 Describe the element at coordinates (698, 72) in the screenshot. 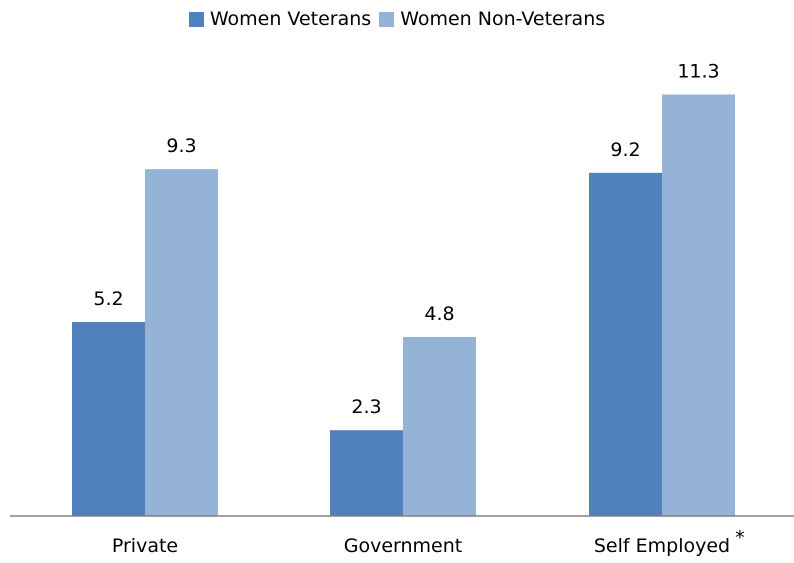

I see `data-label-self-employed-series-1: 11.3` at that location.